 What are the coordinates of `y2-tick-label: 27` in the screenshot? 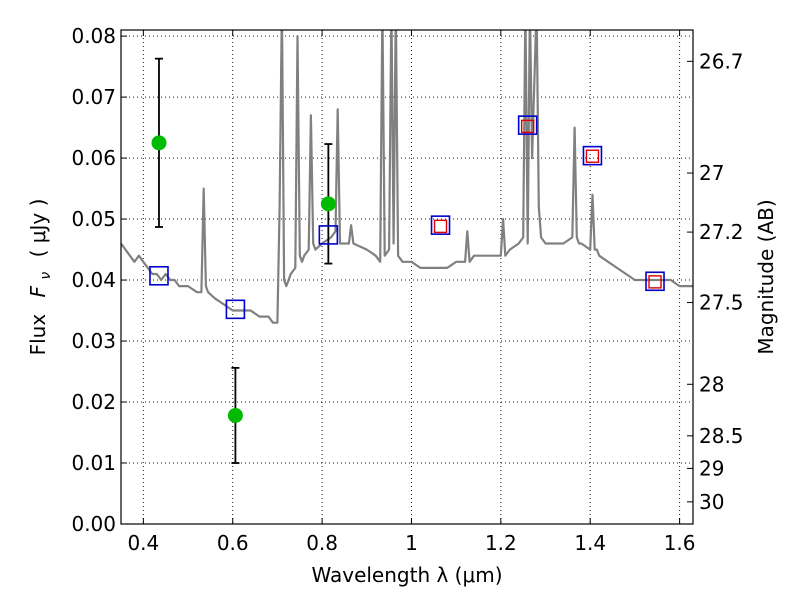 It's located at (711, 173).